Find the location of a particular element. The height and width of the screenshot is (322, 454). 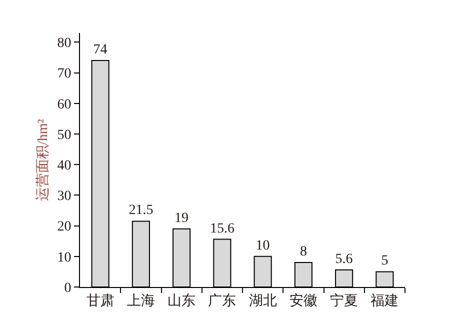

y-tick-label: 0 is located at coordinates (68, 288).